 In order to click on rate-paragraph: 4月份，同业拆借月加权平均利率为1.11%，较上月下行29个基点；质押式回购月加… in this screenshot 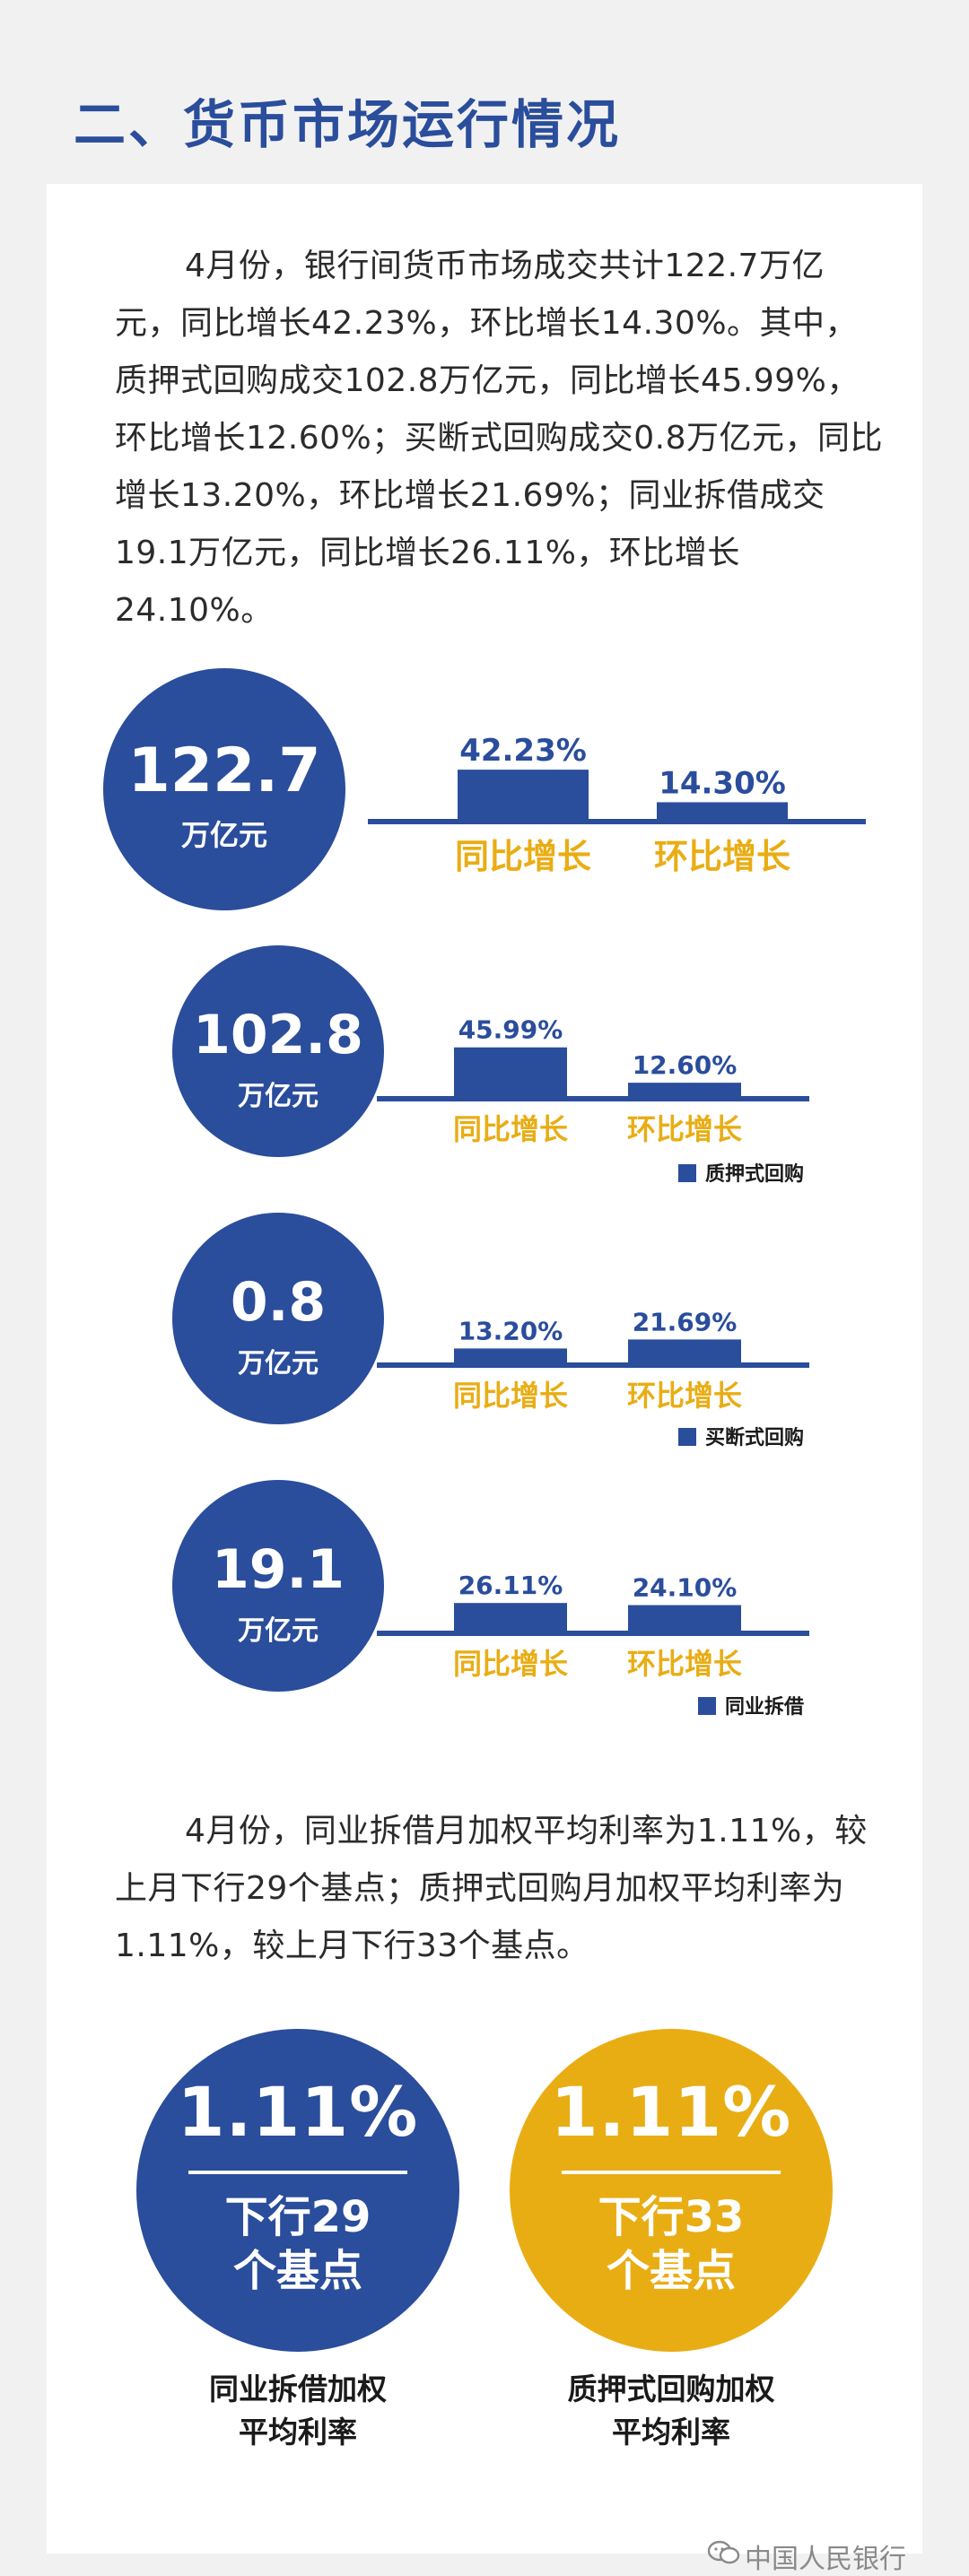, I will do `click(500, 1889)`.